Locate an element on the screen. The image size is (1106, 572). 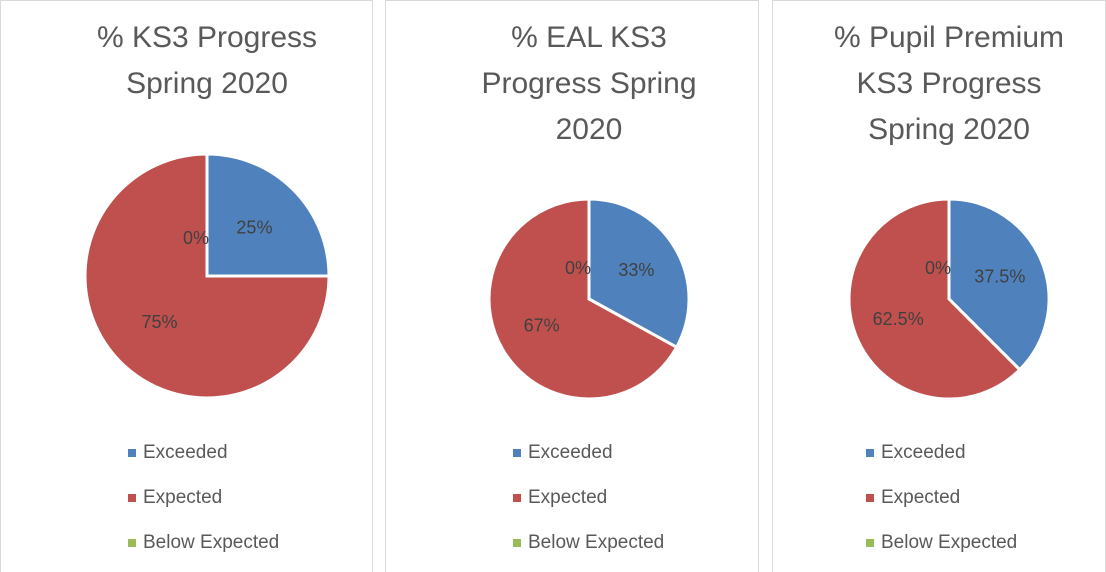
data-label: 67% is located at coordinates (542, 326).